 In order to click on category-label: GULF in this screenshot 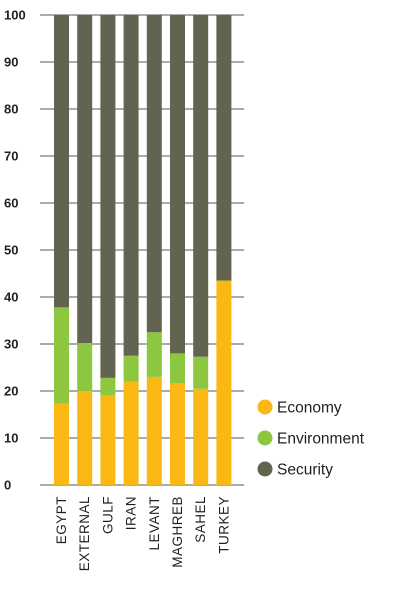, I will do `click(107, 515)`.